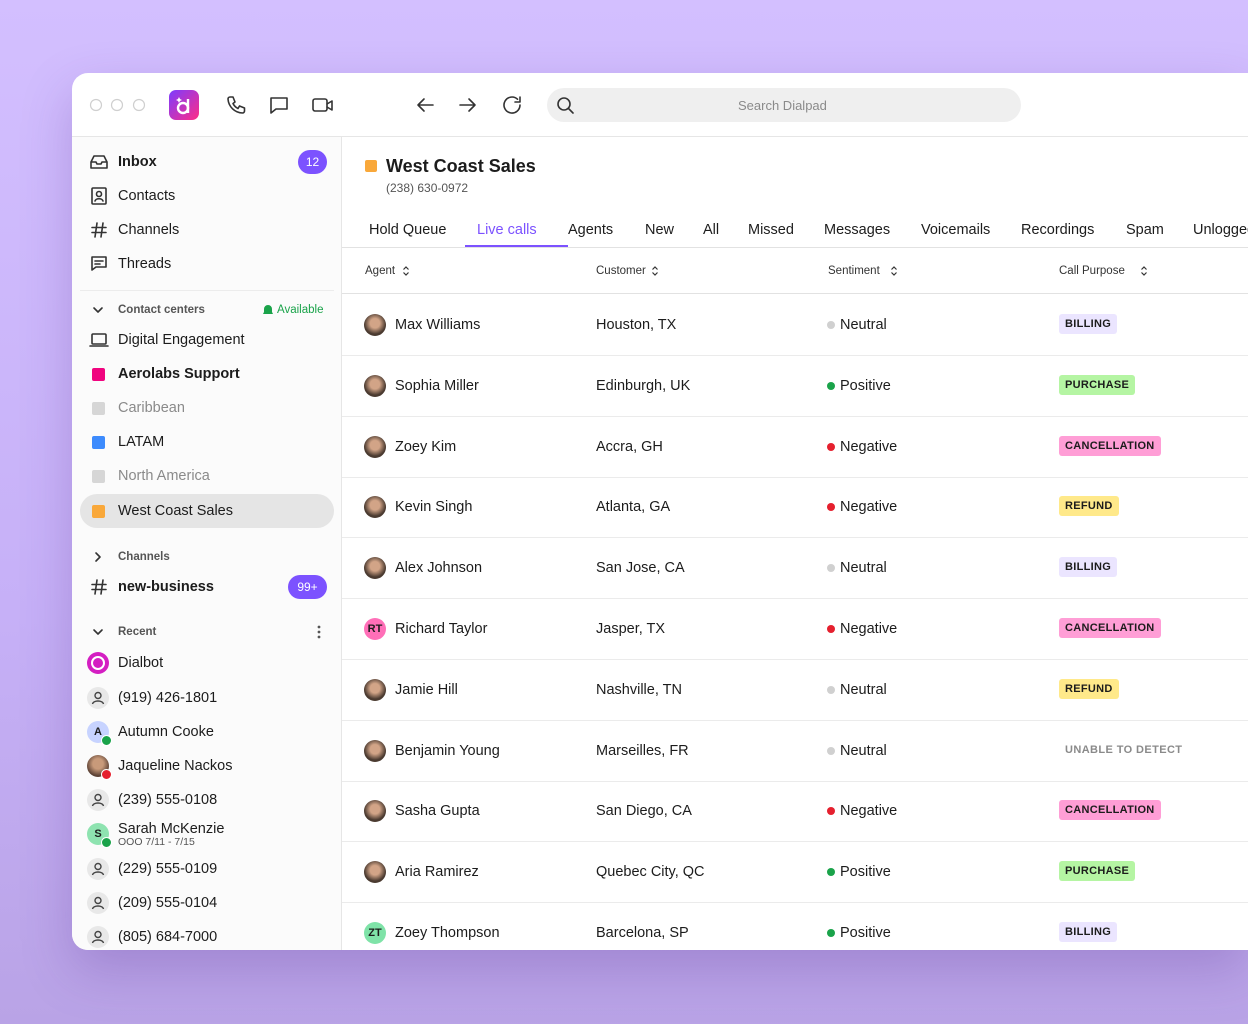  What do you see at coordinates (137, 162) in the screenshot?
I see `nav-label: Inbox` at bounding box center [137, 162].